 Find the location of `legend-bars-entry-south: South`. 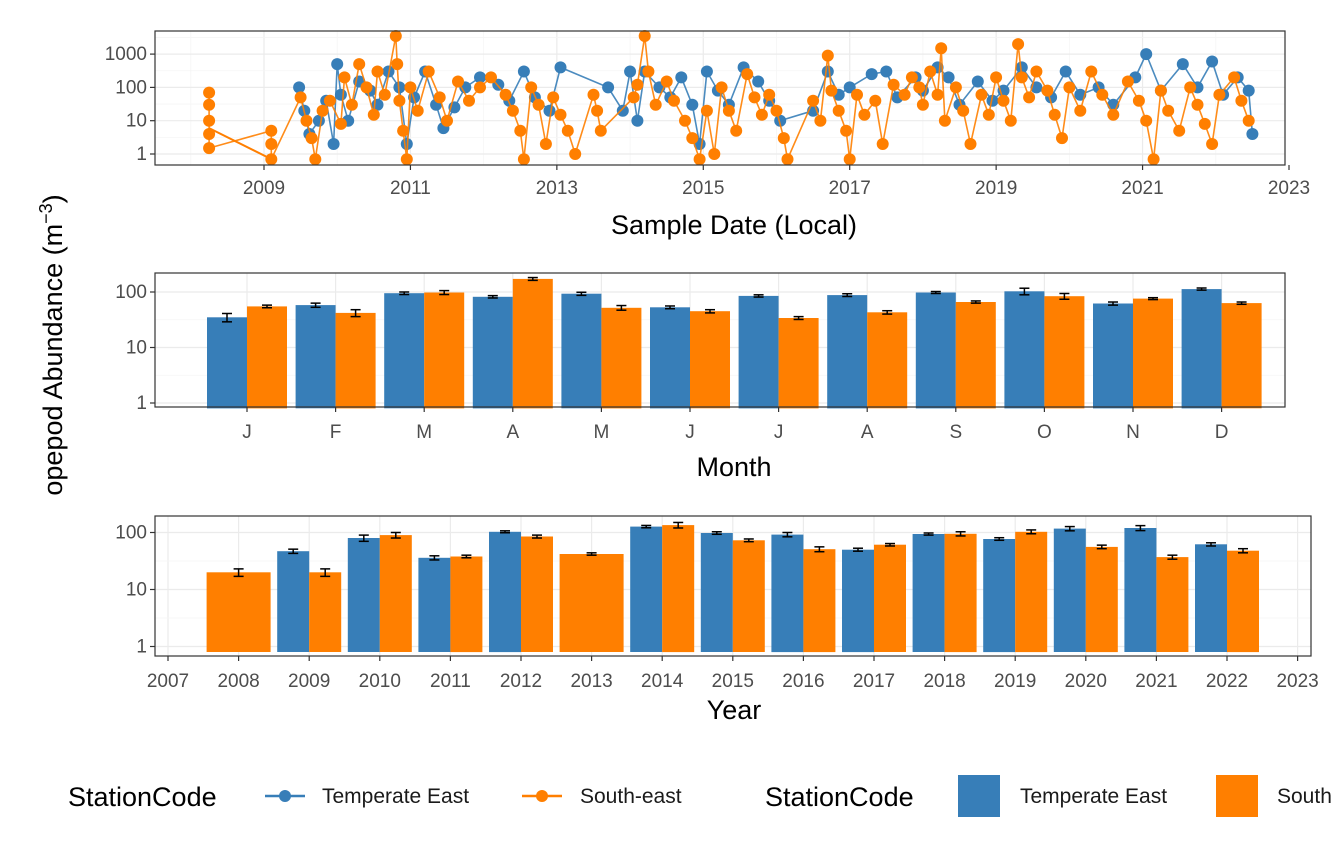

legend-bars-entry-south: South is located at coordinates (1274, 796).